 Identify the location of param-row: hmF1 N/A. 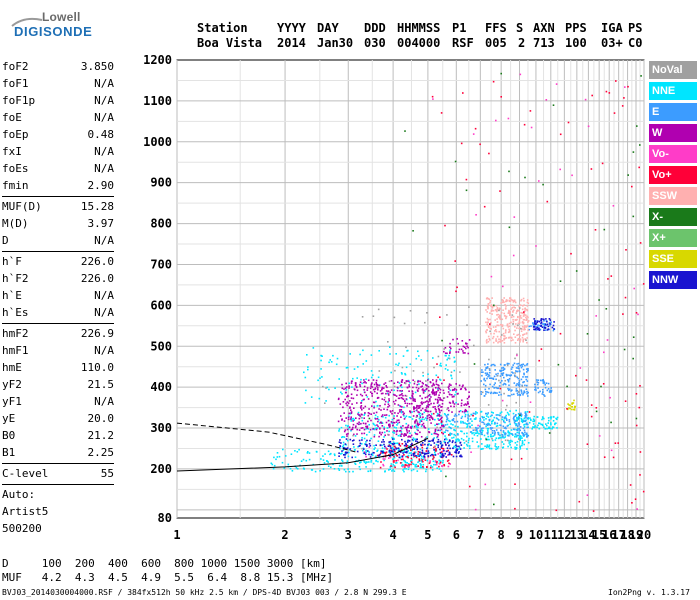
(58, 350).